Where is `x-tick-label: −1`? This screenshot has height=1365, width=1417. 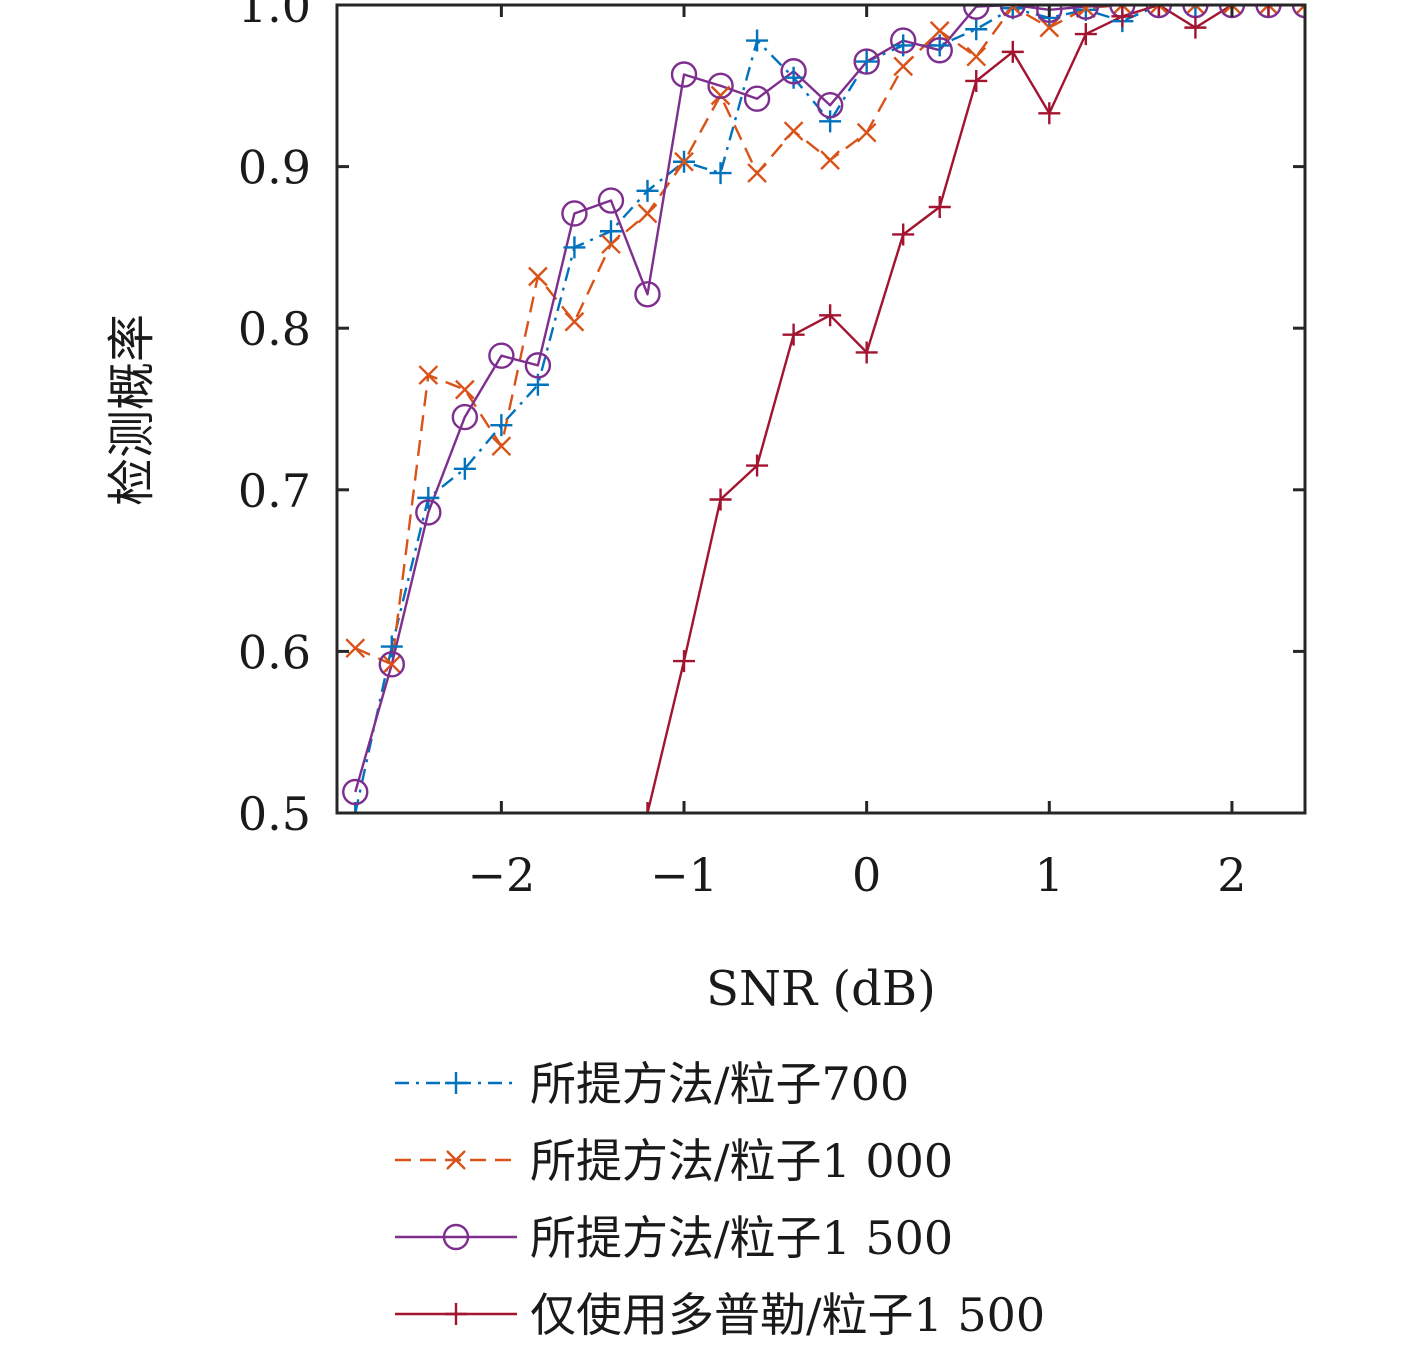 x-tick-label: −1 is located at coordinates (684, 875).